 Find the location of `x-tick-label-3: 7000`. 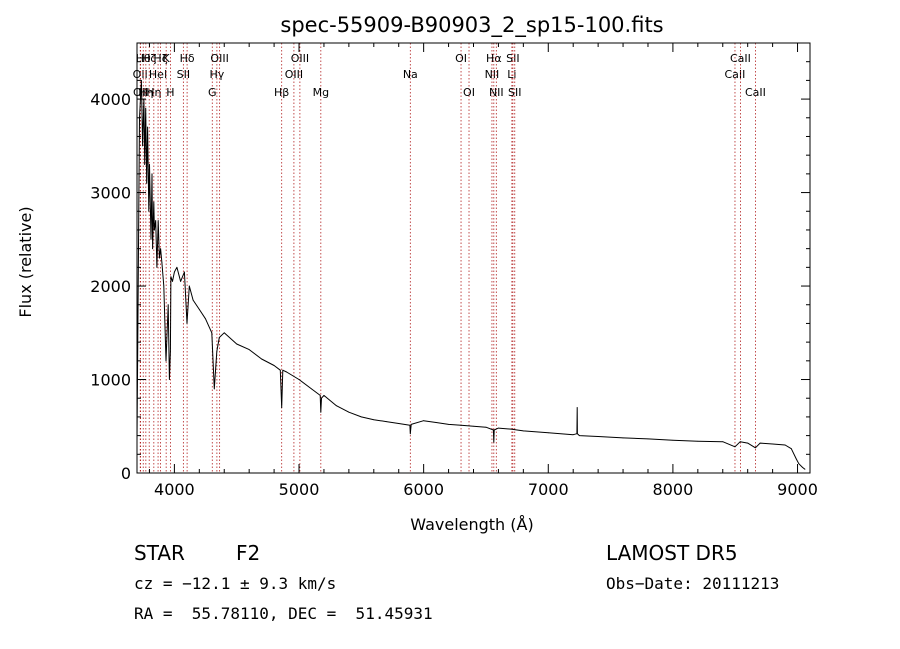

x-tick-label-3: 7000 is located at coordinates (548, 489).